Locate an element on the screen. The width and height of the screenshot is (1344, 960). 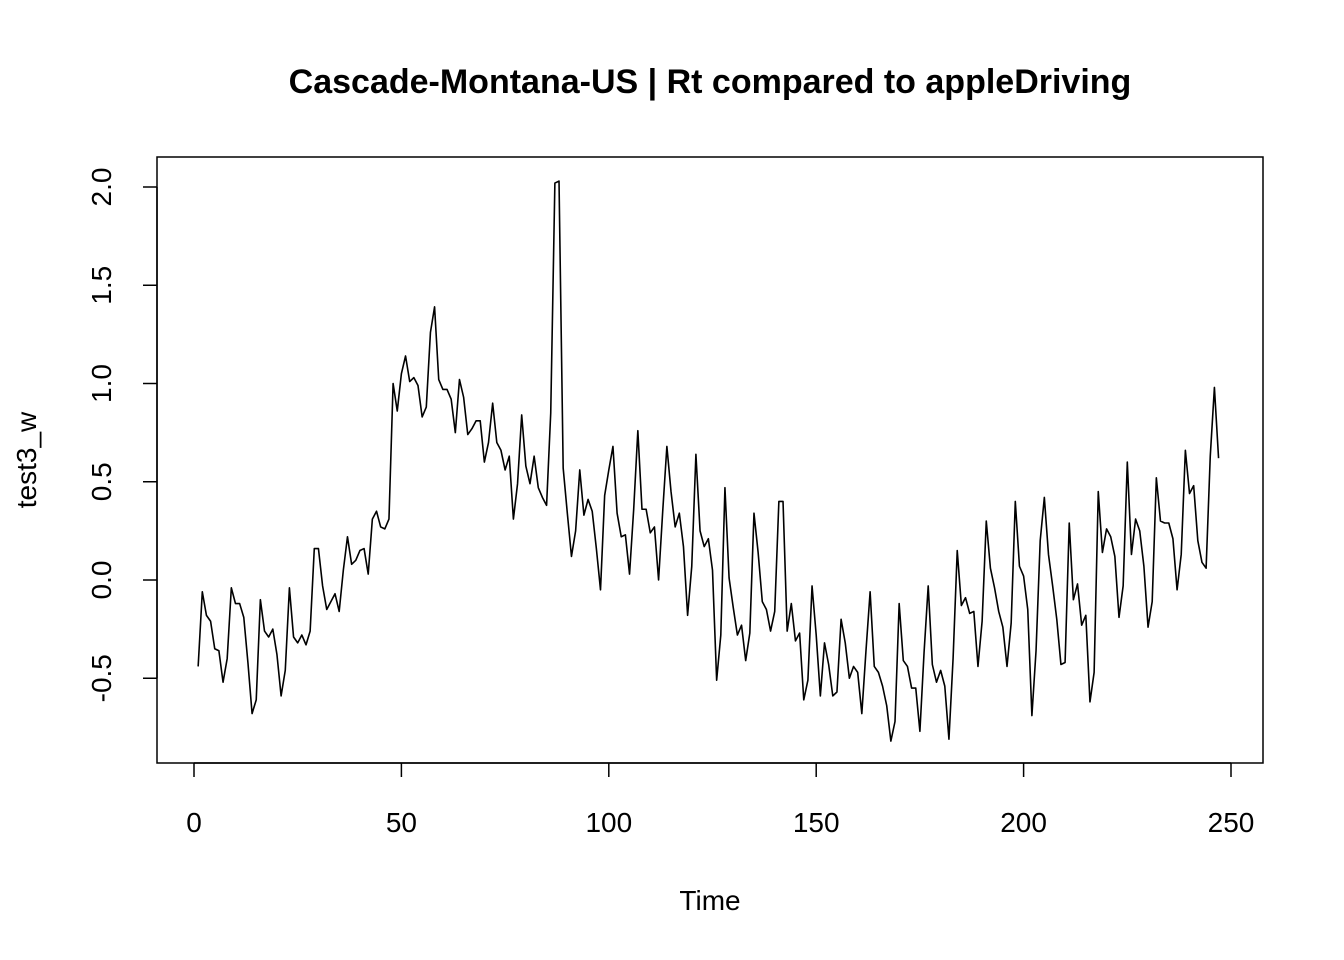
x-tick-label: 200 is located at coordinates (1023, 822).